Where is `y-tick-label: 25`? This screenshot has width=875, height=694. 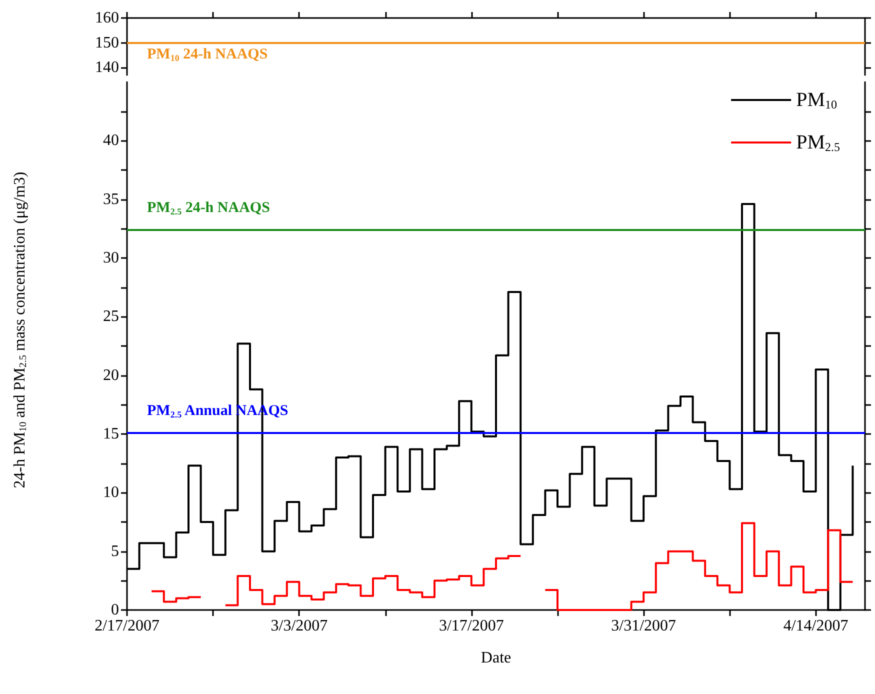
y-tick-label: 25 is located at coordinates (111, 317).